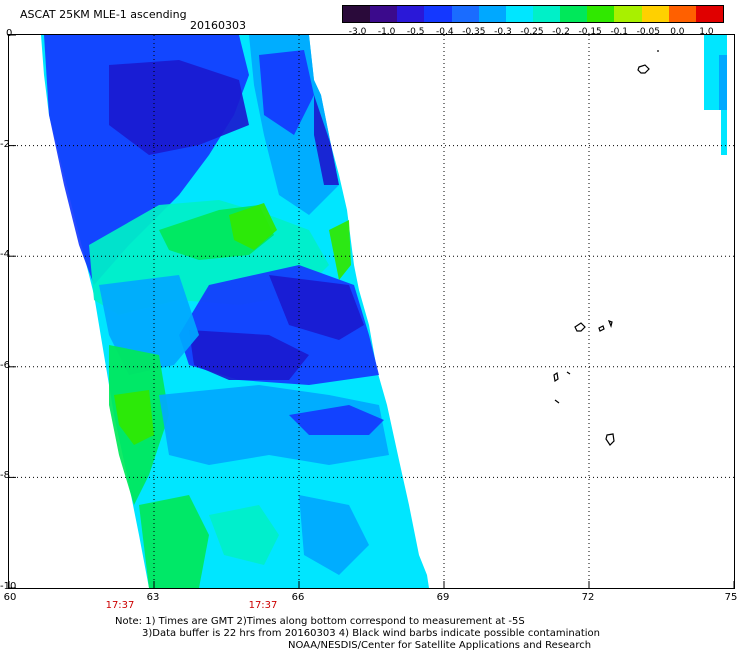  I want to click on colorbar-tick-label: -0.25, so click(532, 32).